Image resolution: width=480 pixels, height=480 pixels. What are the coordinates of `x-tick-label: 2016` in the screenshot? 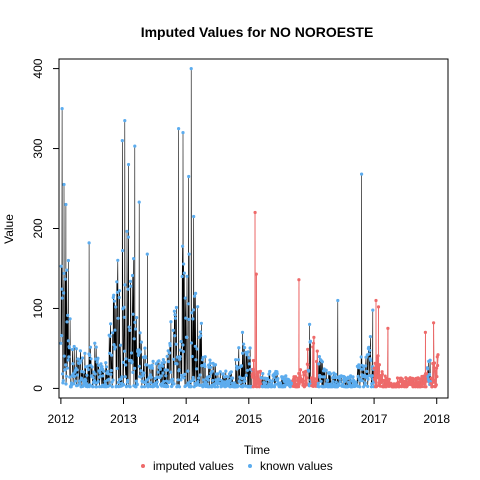 It's located at (311, 419).